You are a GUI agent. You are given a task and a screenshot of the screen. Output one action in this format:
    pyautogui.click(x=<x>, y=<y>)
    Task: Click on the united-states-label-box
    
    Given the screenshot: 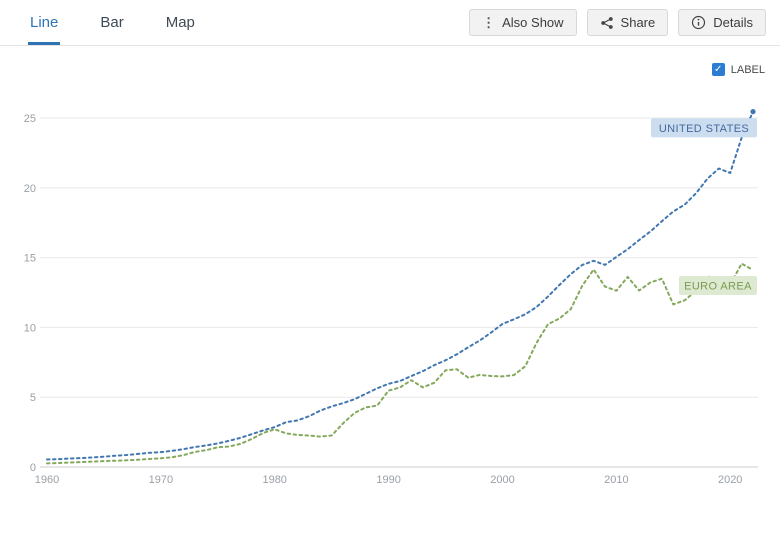 What is the action you would take?
    pyautogui.click(x=704, y=128)
    